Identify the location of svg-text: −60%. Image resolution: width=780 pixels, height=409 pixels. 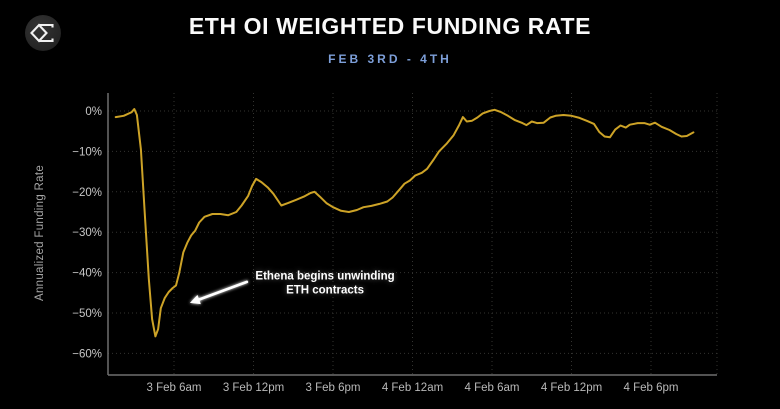
(87, 354).